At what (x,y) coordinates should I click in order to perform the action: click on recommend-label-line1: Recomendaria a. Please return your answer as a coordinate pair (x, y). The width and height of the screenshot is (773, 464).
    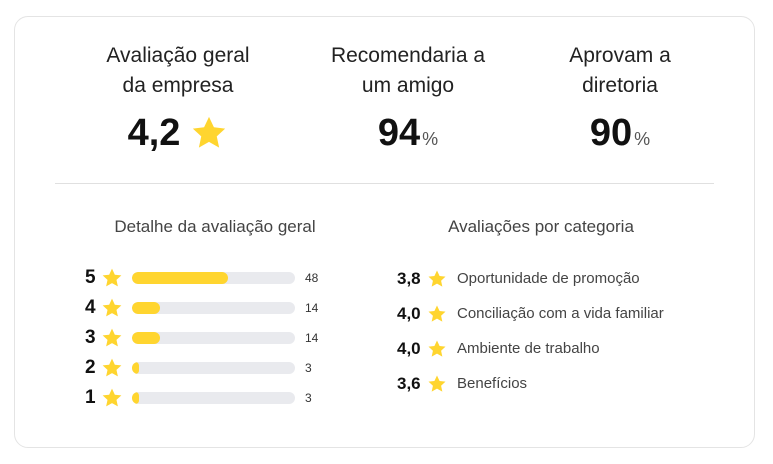
    Looking at the image, I should click on (408, 55).